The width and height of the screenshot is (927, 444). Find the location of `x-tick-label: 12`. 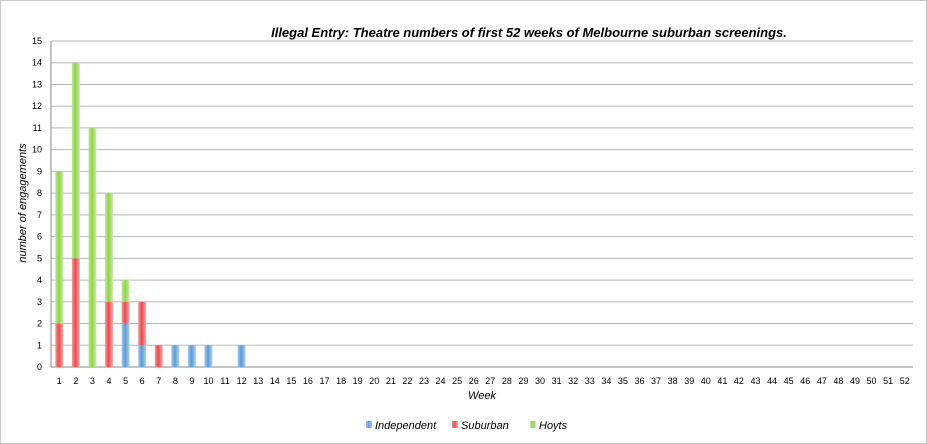

x-tick-label: 12 is located at coordinates (242, 381).